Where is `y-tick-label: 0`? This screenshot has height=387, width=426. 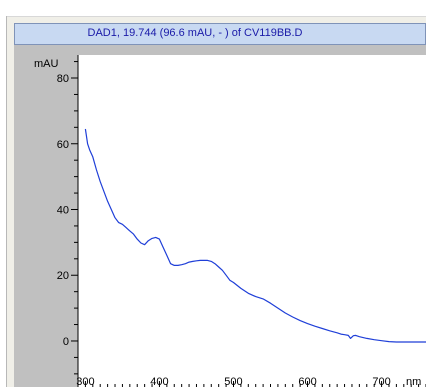 y-tick-label: 0 is located at coordinates (66, 342).